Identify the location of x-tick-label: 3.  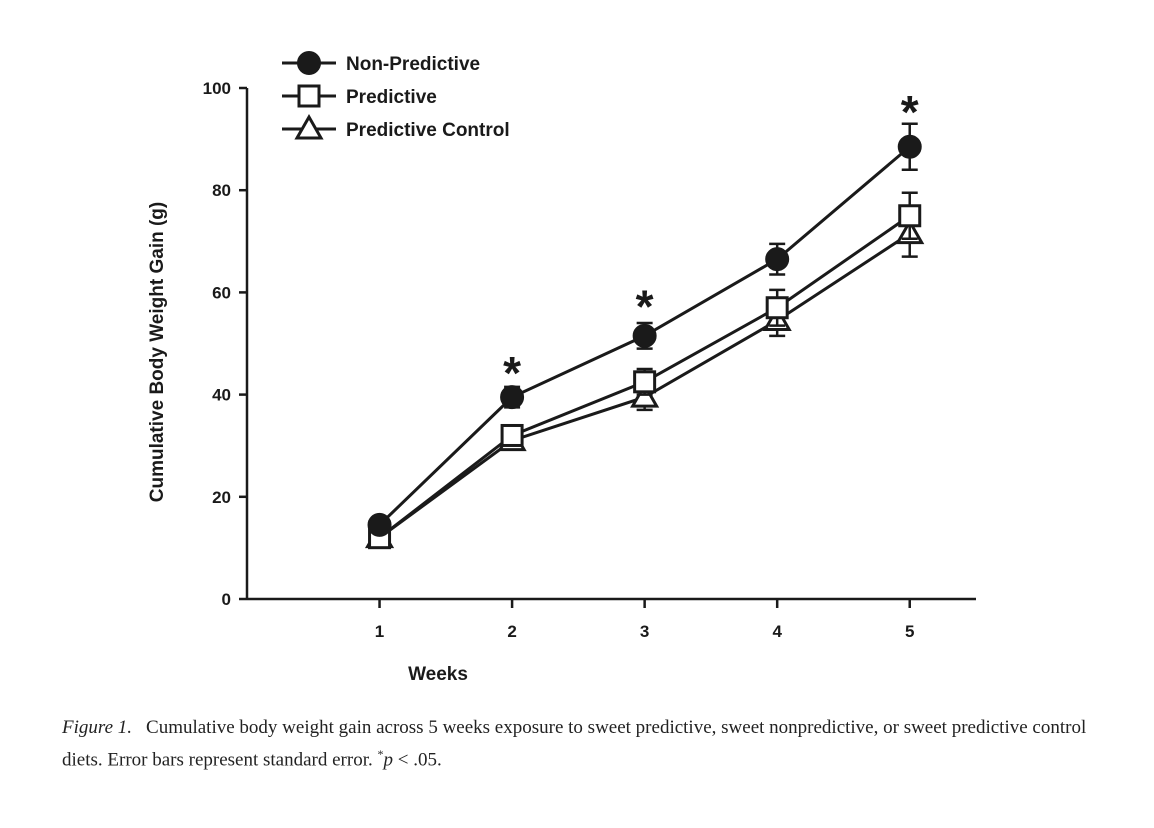
(644, 631).